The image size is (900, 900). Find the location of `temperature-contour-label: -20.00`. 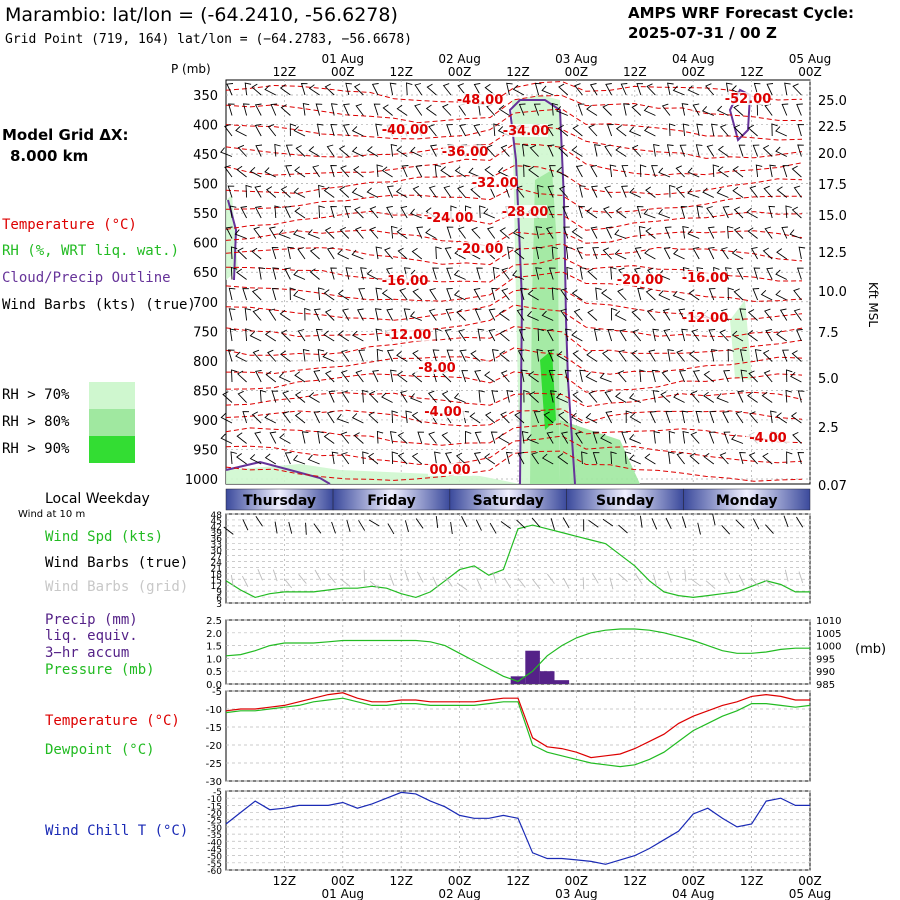

temperature-contour-label: -20.00 is located at coordinates (480, 249).